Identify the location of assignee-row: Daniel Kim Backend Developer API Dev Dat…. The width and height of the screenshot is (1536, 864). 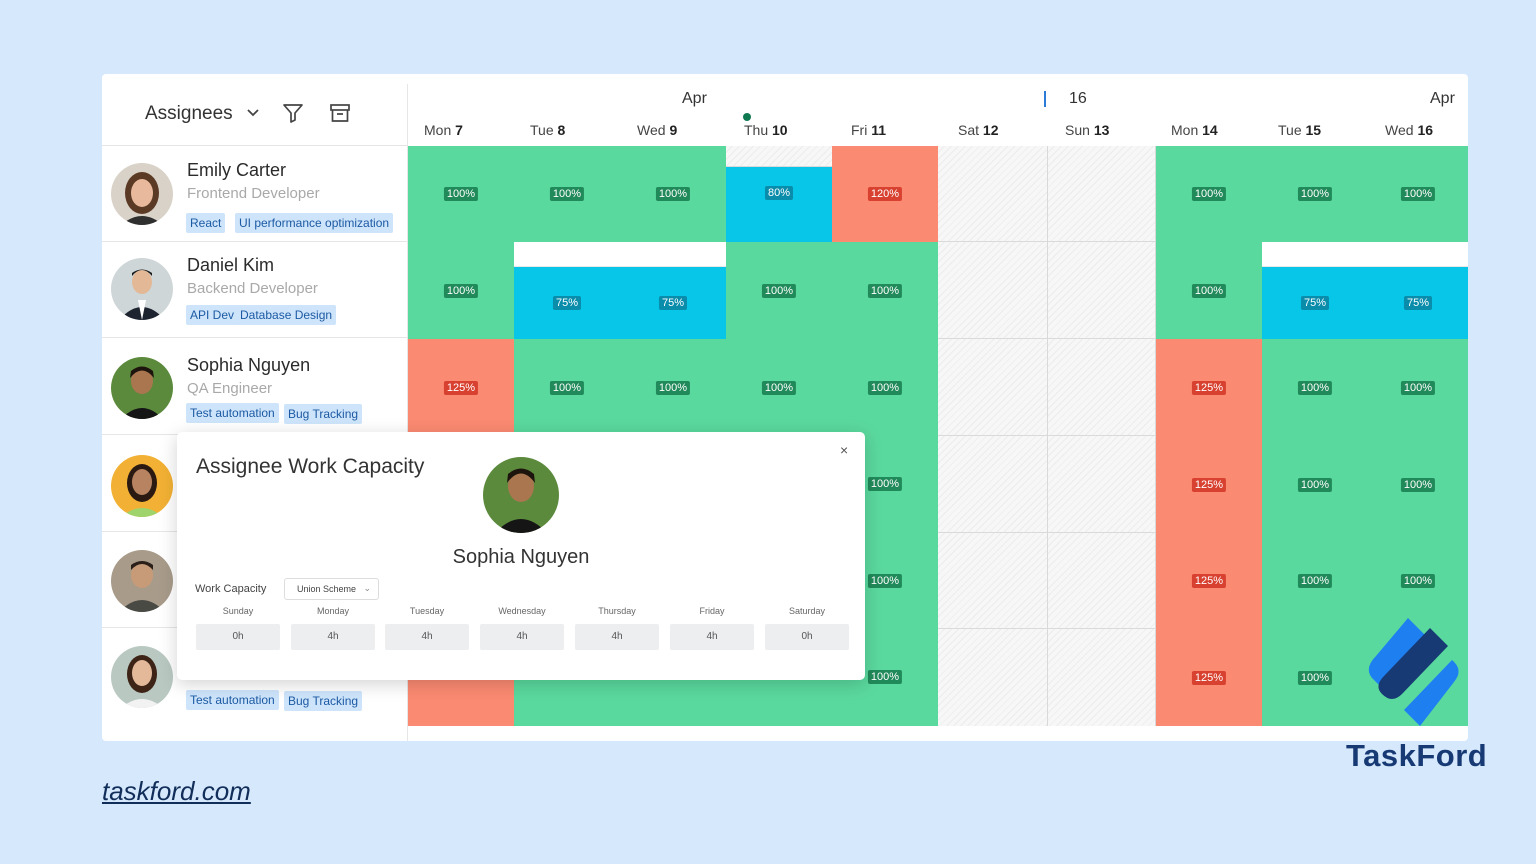
(254, 290).